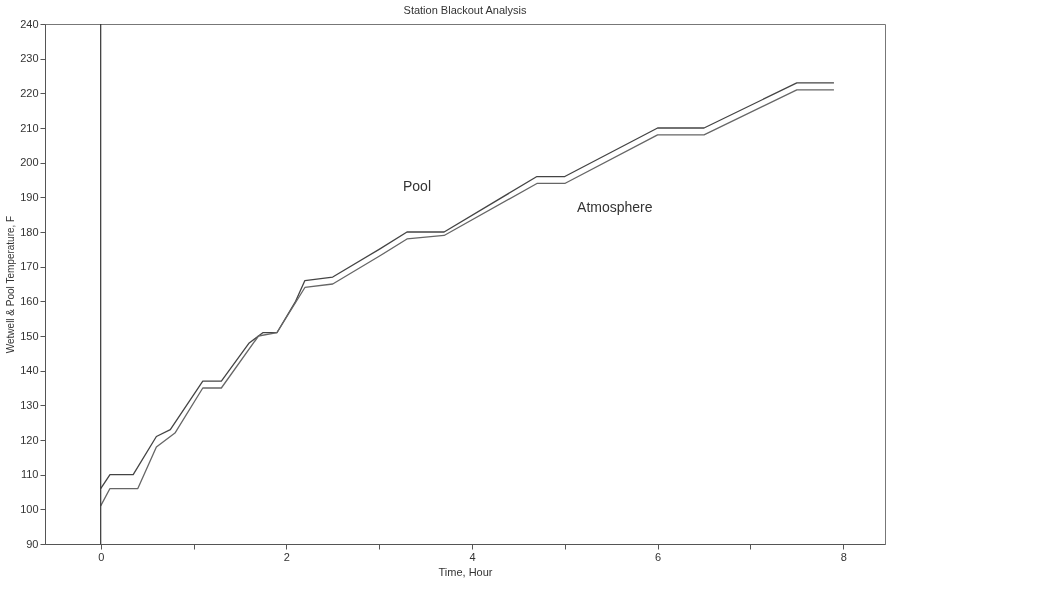 The width and height of the screenshot is (1046, 603). Describe the element at coordinates (29, 58) in the screenshot. I see `y-tick-label: 230` at that location.